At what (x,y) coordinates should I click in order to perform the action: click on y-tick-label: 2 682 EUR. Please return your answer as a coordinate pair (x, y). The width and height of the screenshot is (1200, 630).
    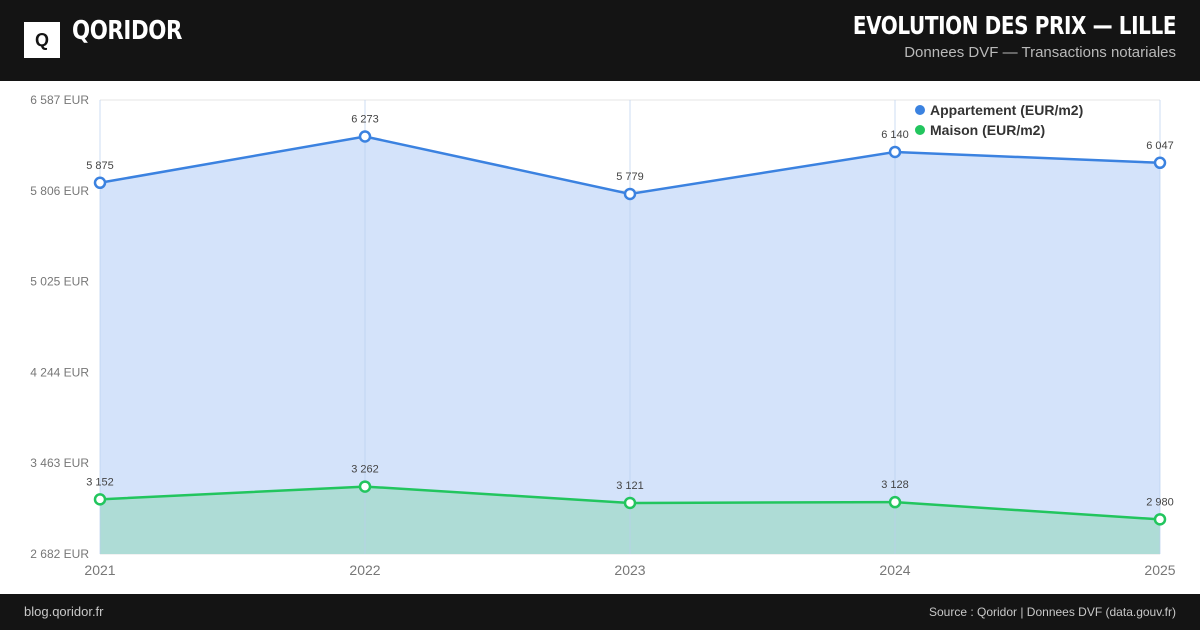
    Looking at the image, I should click on (59, 554).